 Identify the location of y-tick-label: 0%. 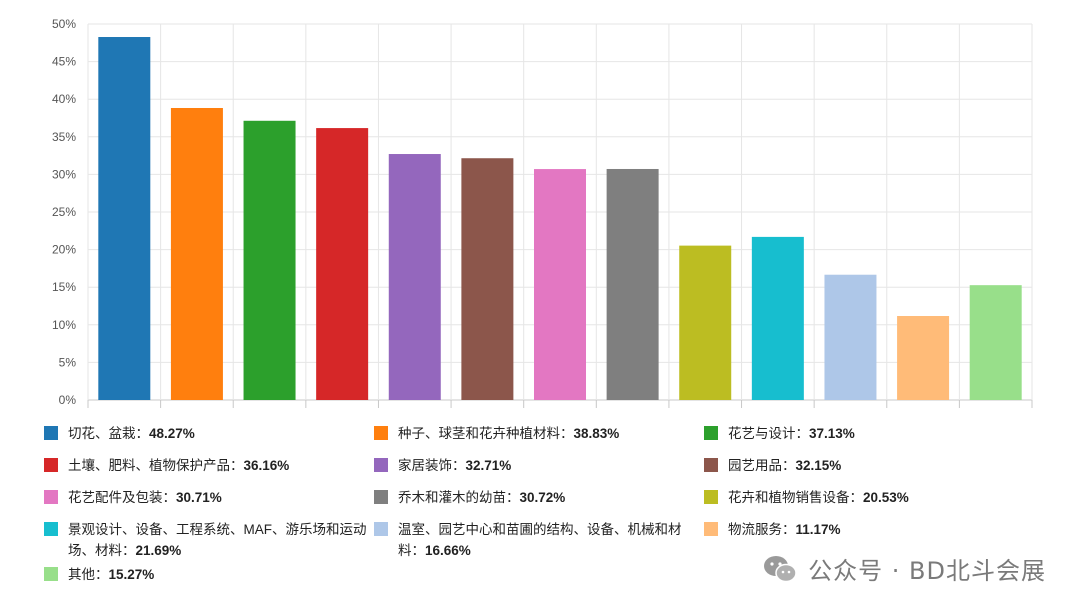
(68, 400).